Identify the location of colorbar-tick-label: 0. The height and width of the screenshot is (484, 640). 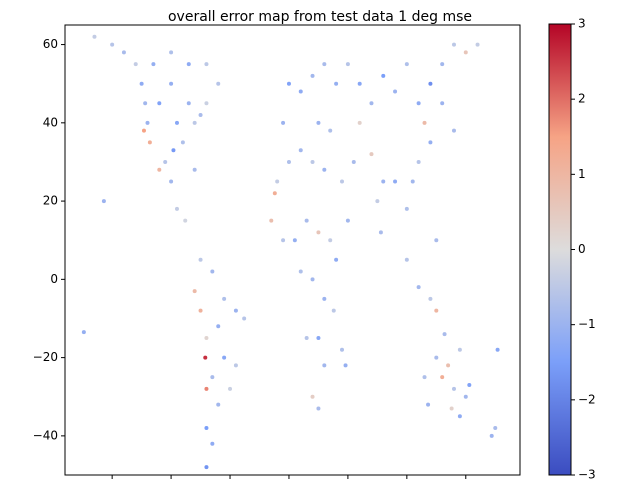
(582, 249).